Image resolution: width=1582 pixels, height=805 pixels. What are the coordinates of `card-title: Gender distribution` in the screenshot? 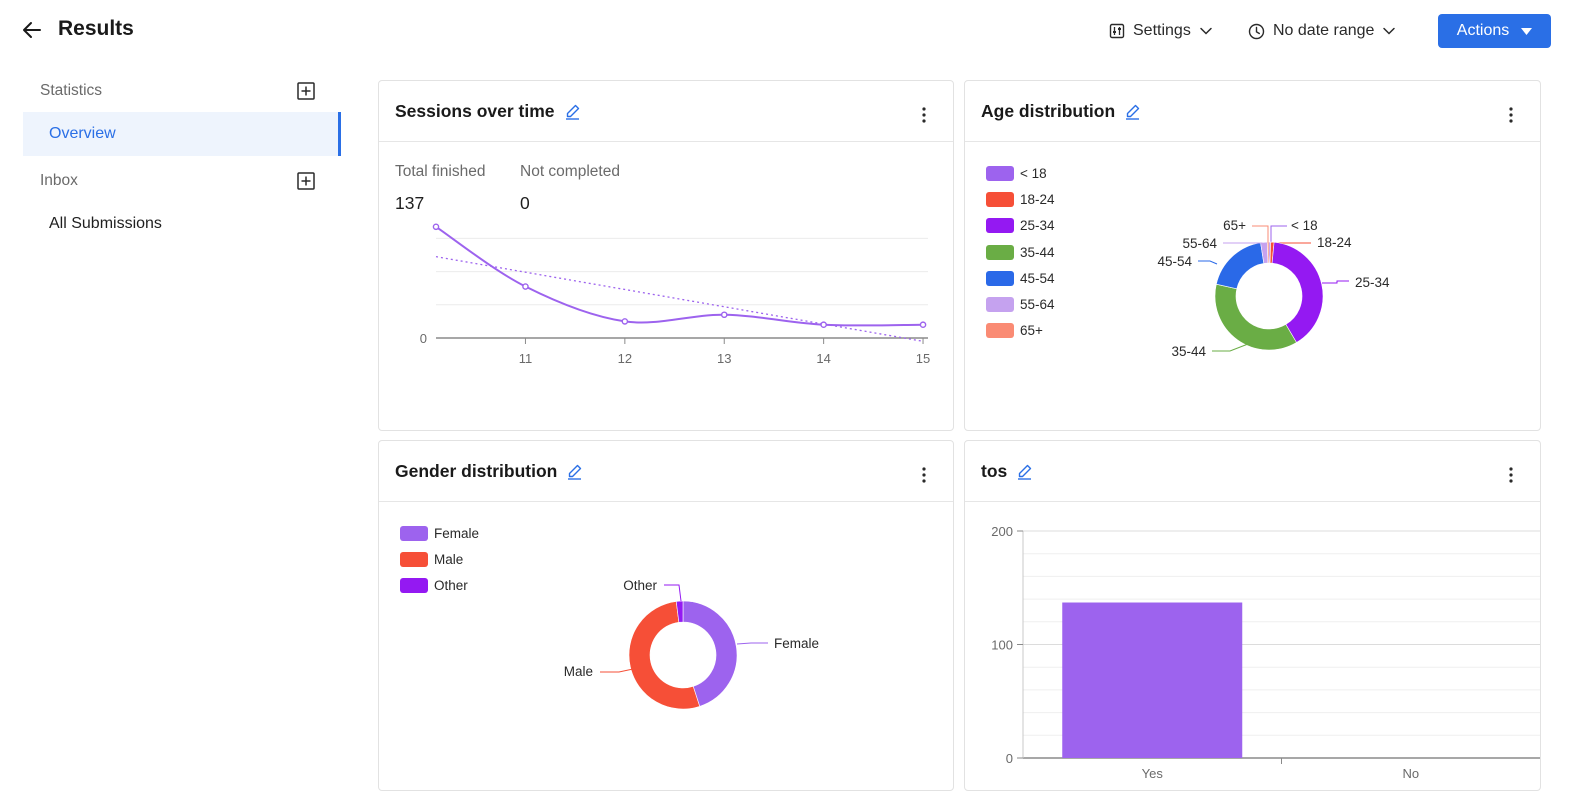 It's located at (489, 471).